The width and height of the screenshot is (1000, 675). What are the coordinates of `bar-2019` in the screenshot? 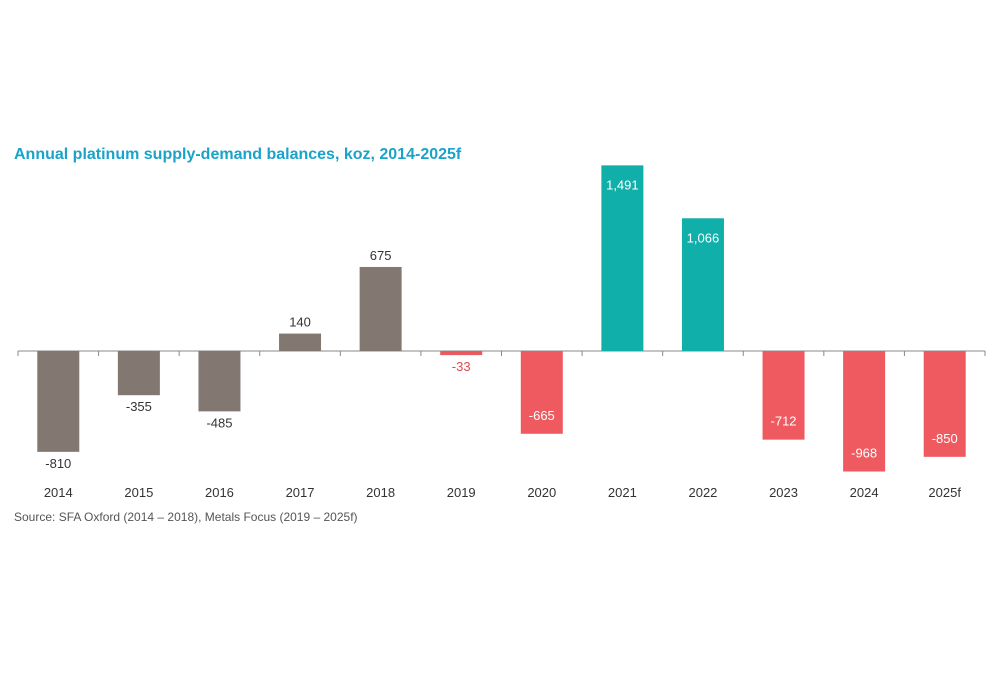 It's located at (461, 353).